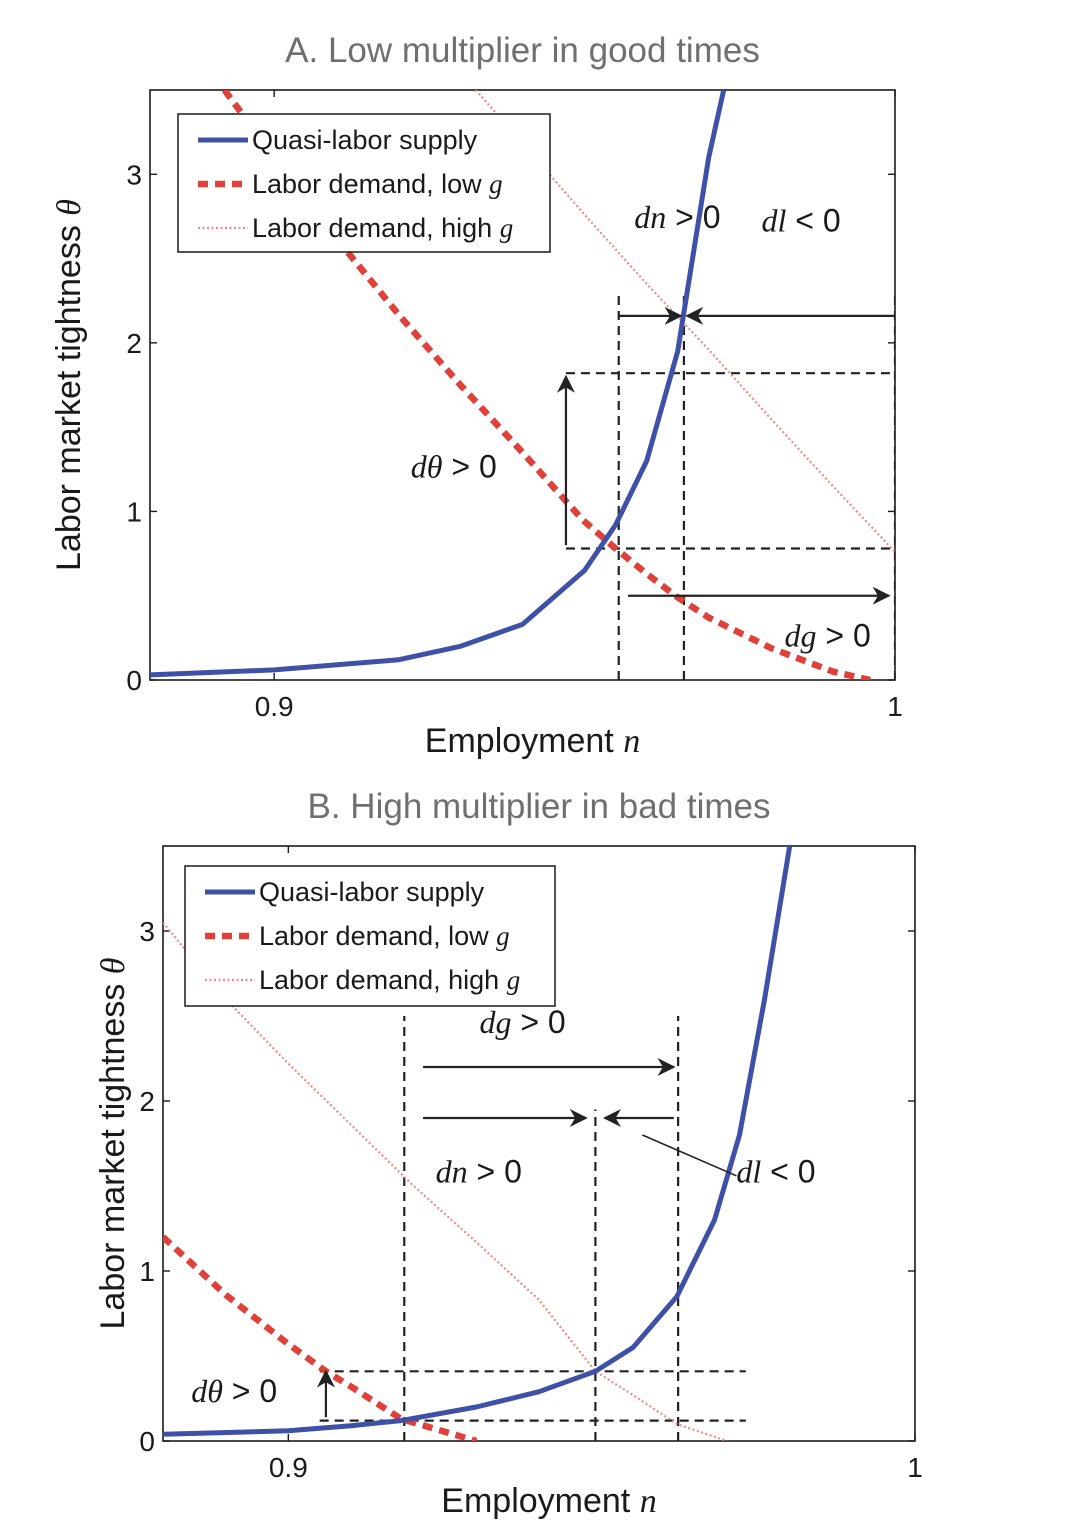 This screenshot has height=1532, width=1088. Describe the element at coordinates (522, 50) in the screenshot. I see `chart-title: A. Low multiplier in good times` at that location.